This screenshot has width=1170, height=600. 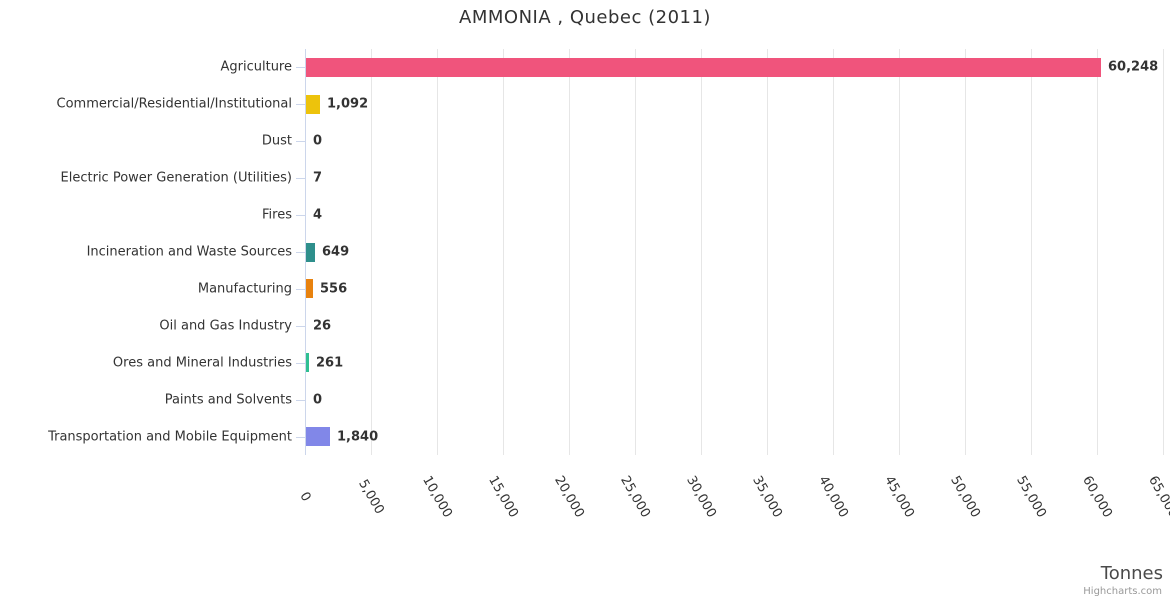 What do you see at coordinates (358, 437) in the screenshot?
I see `data-label: 1,840` at bounding box center [358, 437].